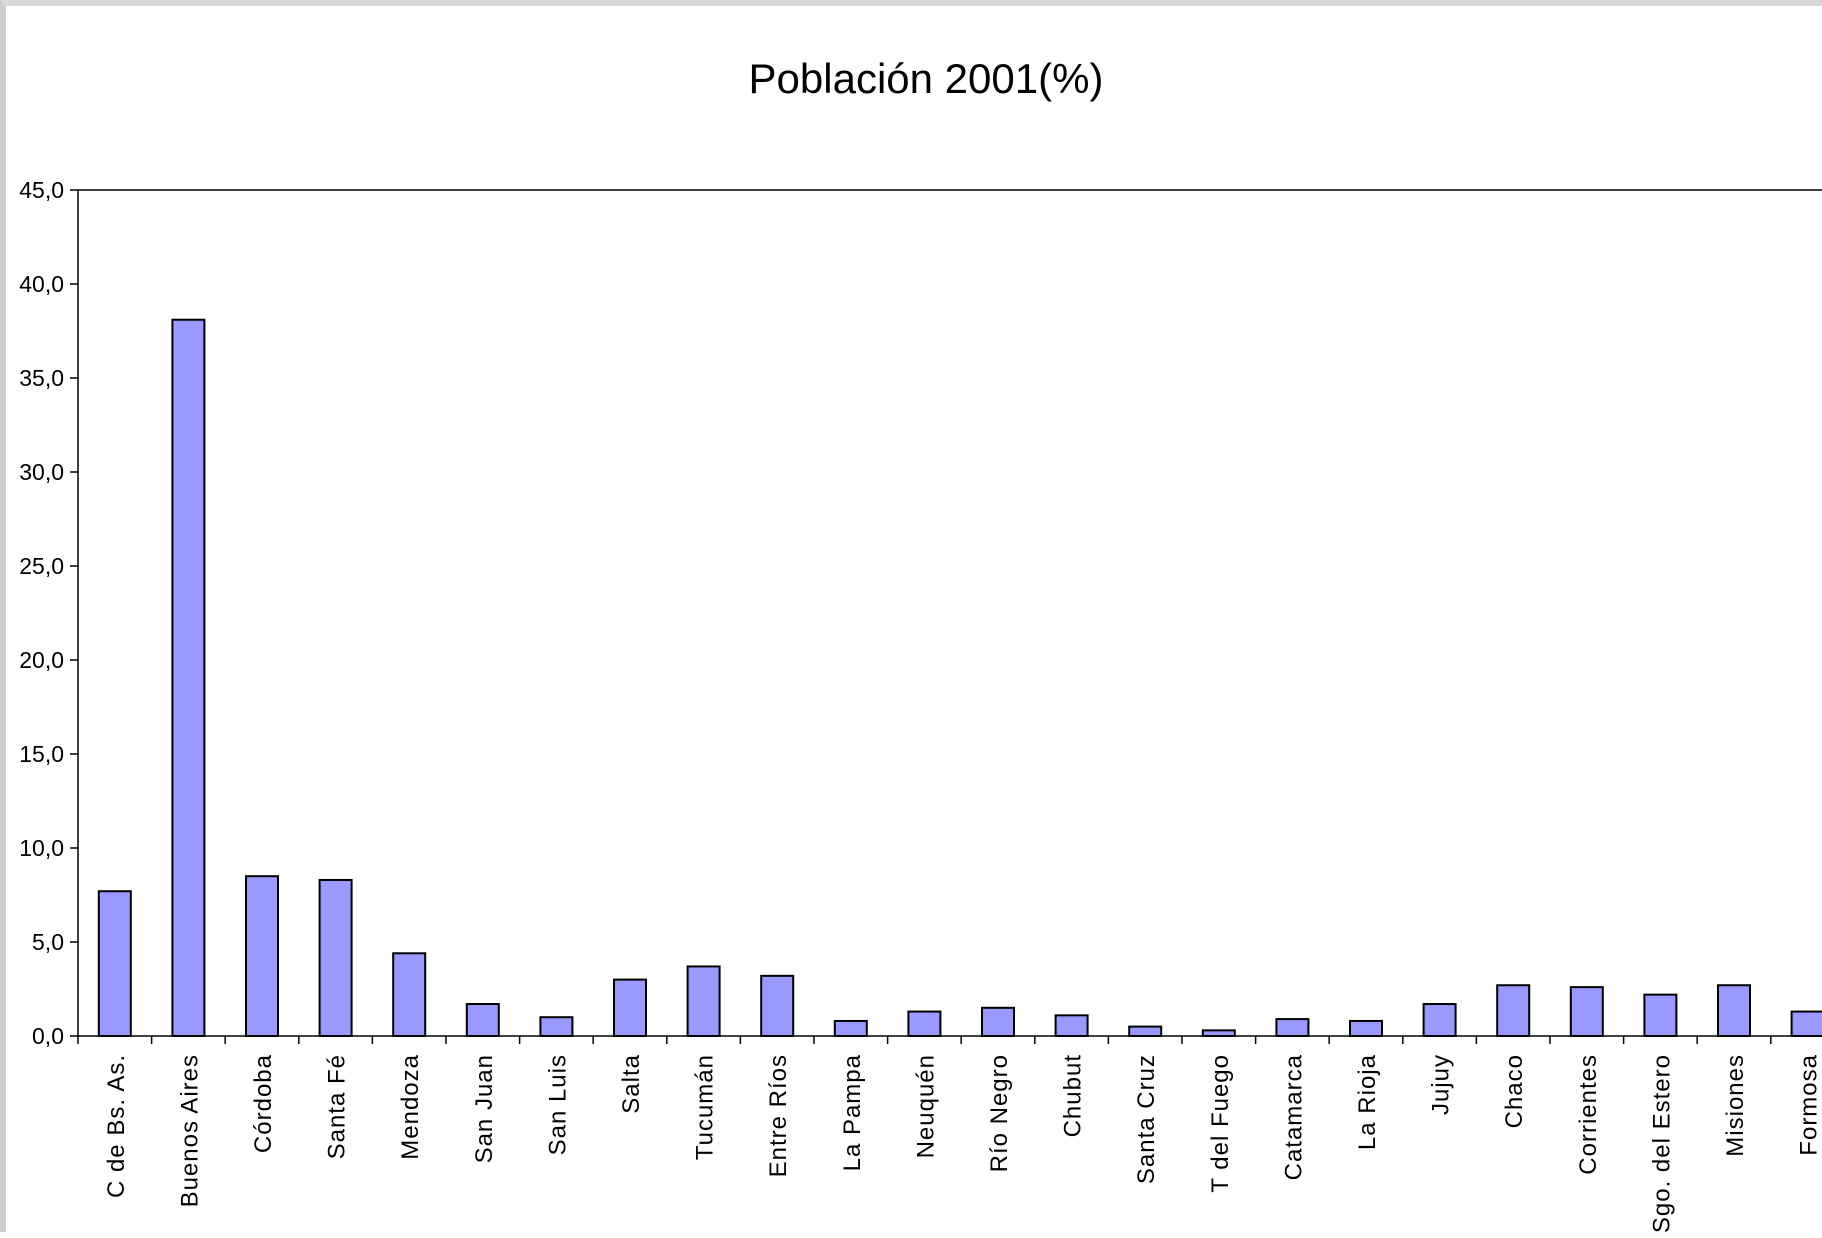  What do you see at coordinates (41, 754) in the screenshot?
I see `y-tick-label: 15,0` at bounding box center [41, 754].